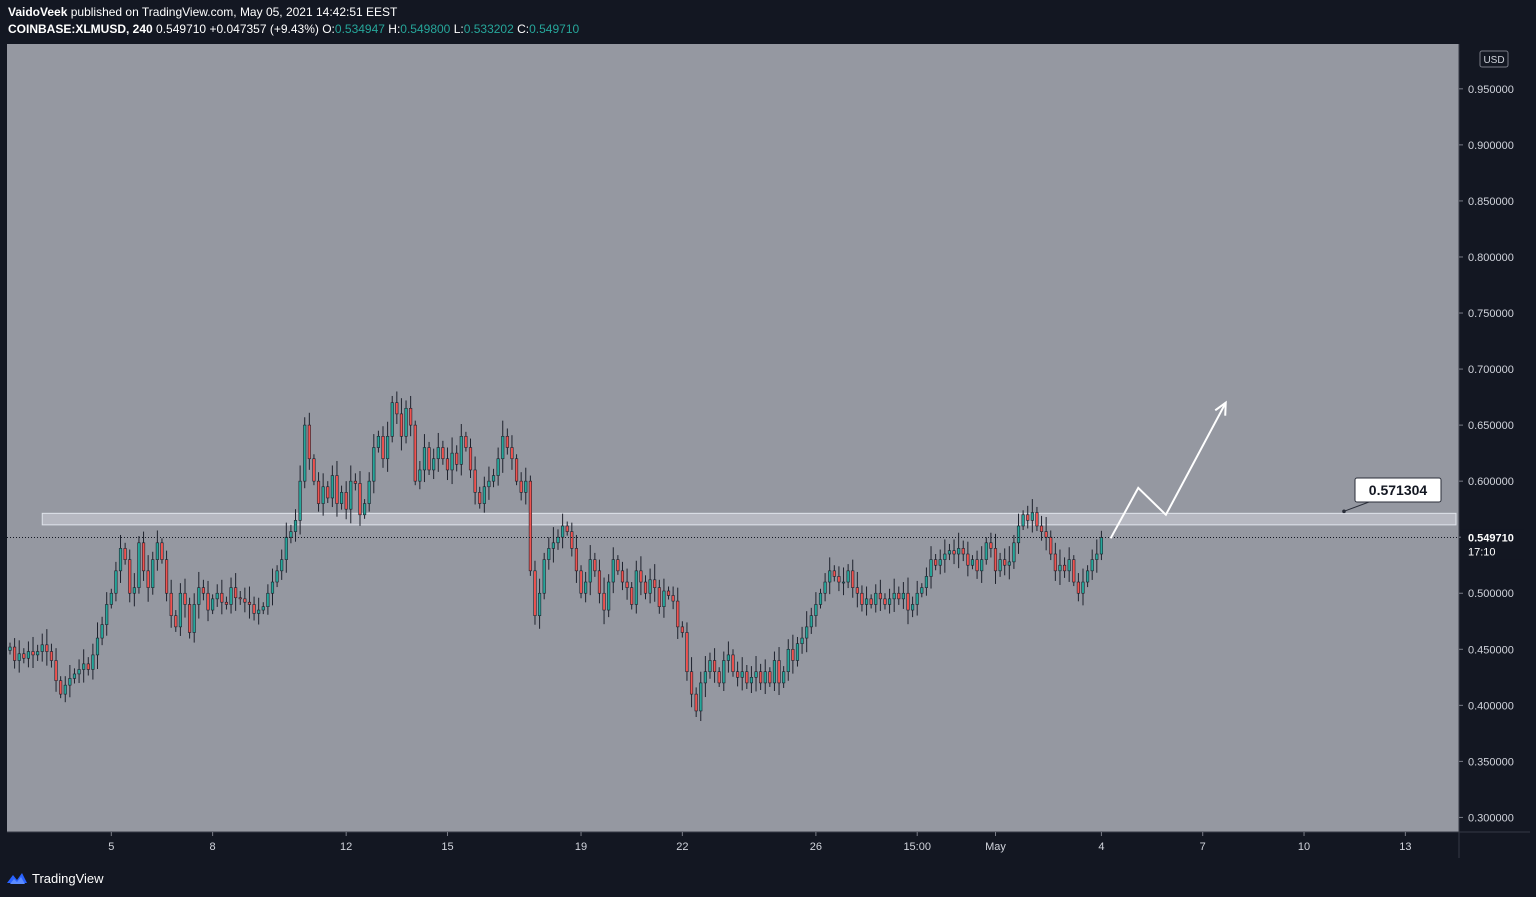 Image resolution: width=1536 pixels, height=897 pixels. I want to click on low-label: L:, so click(458, 29).